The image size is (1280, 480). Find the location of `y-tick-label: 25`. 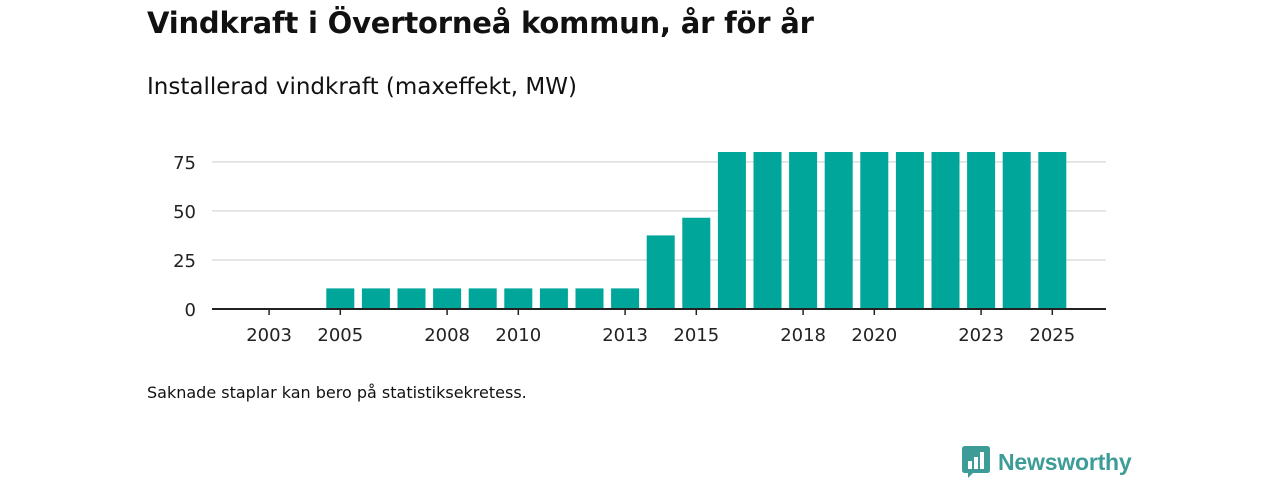

y-tick-label: 25 is located at coordinates (184, 261).